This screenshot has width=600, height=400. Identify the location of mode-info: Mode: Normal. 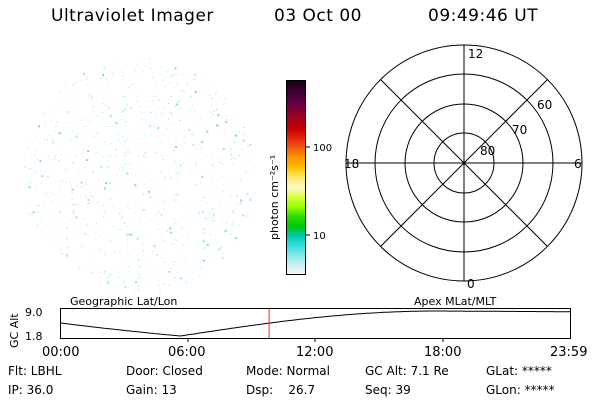
(288, 371).